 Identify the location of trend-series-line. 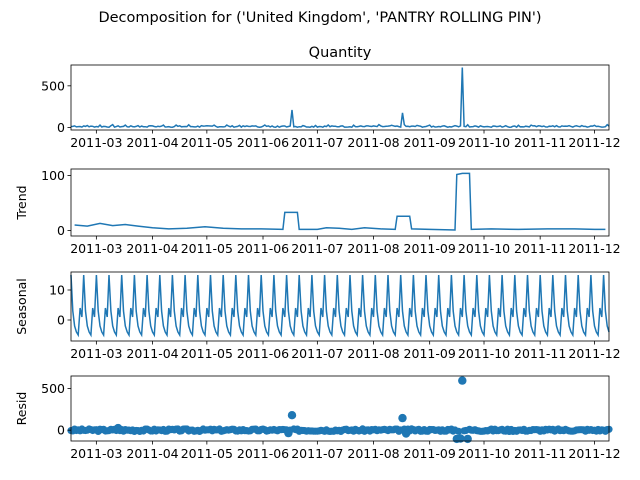
(340, 201).